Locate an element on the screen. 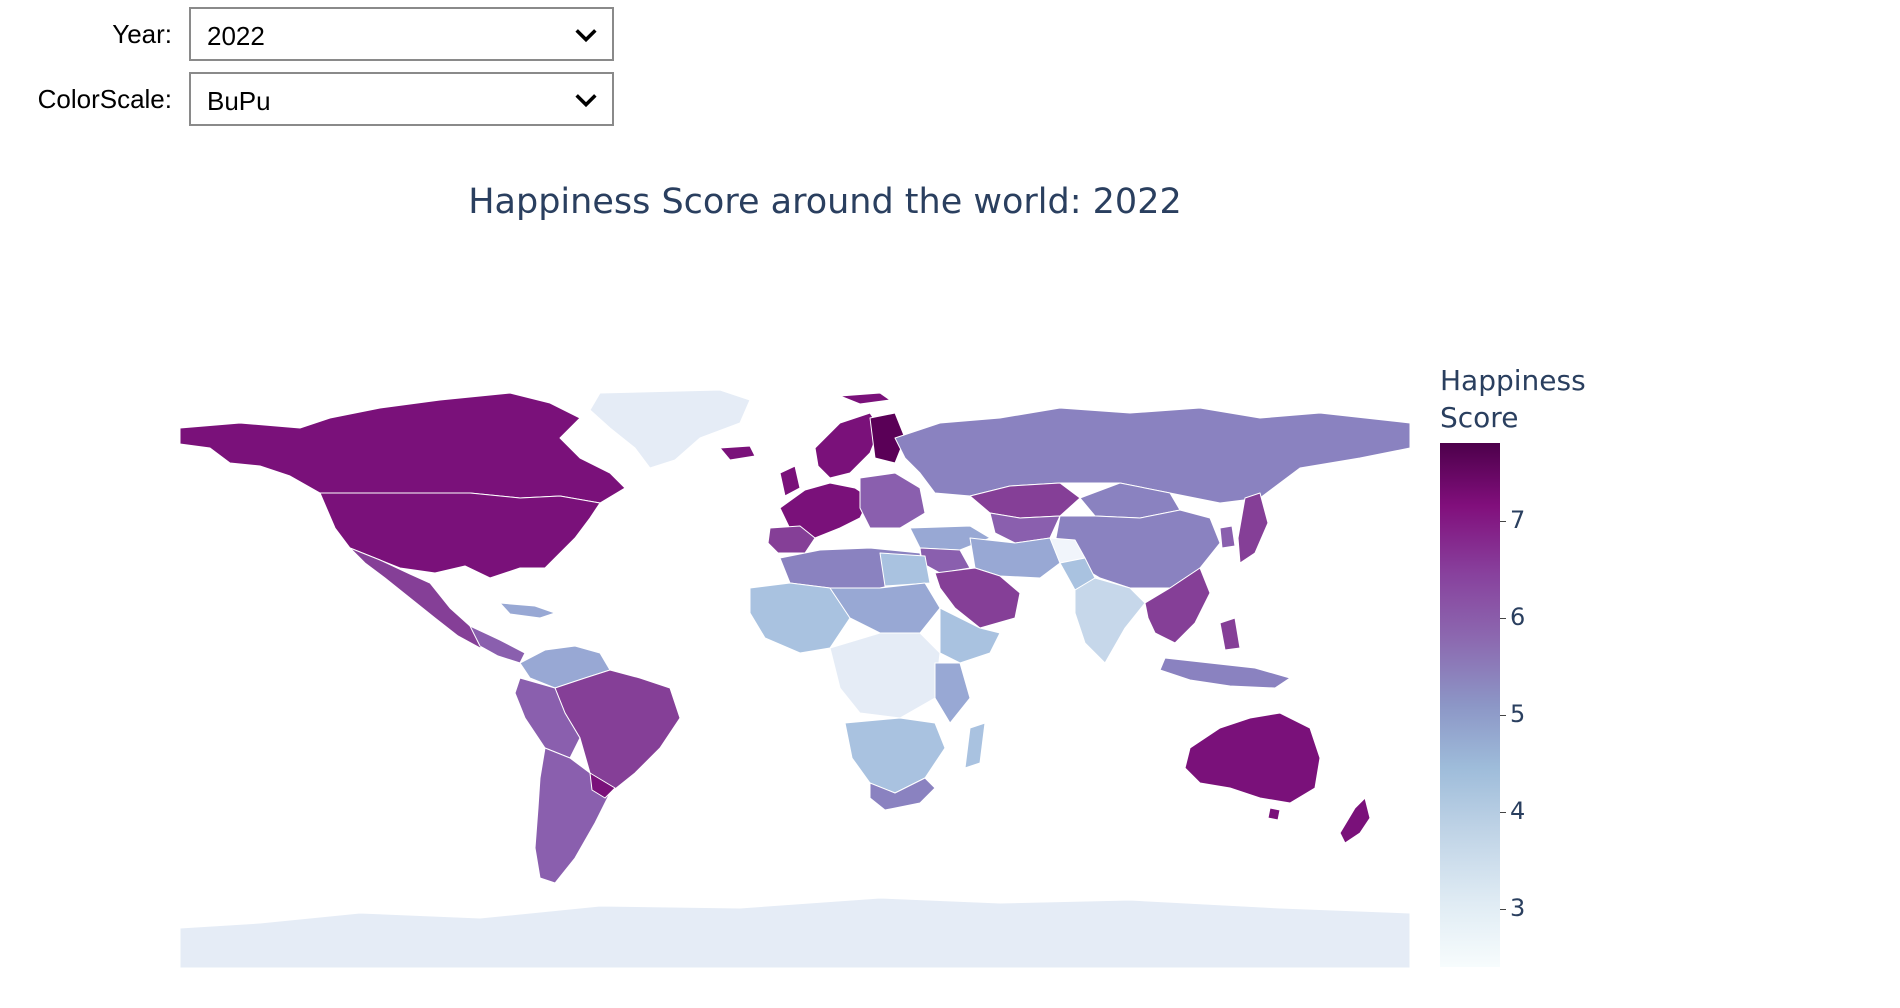  year-label: Year: is located at coordinates (142, 34).